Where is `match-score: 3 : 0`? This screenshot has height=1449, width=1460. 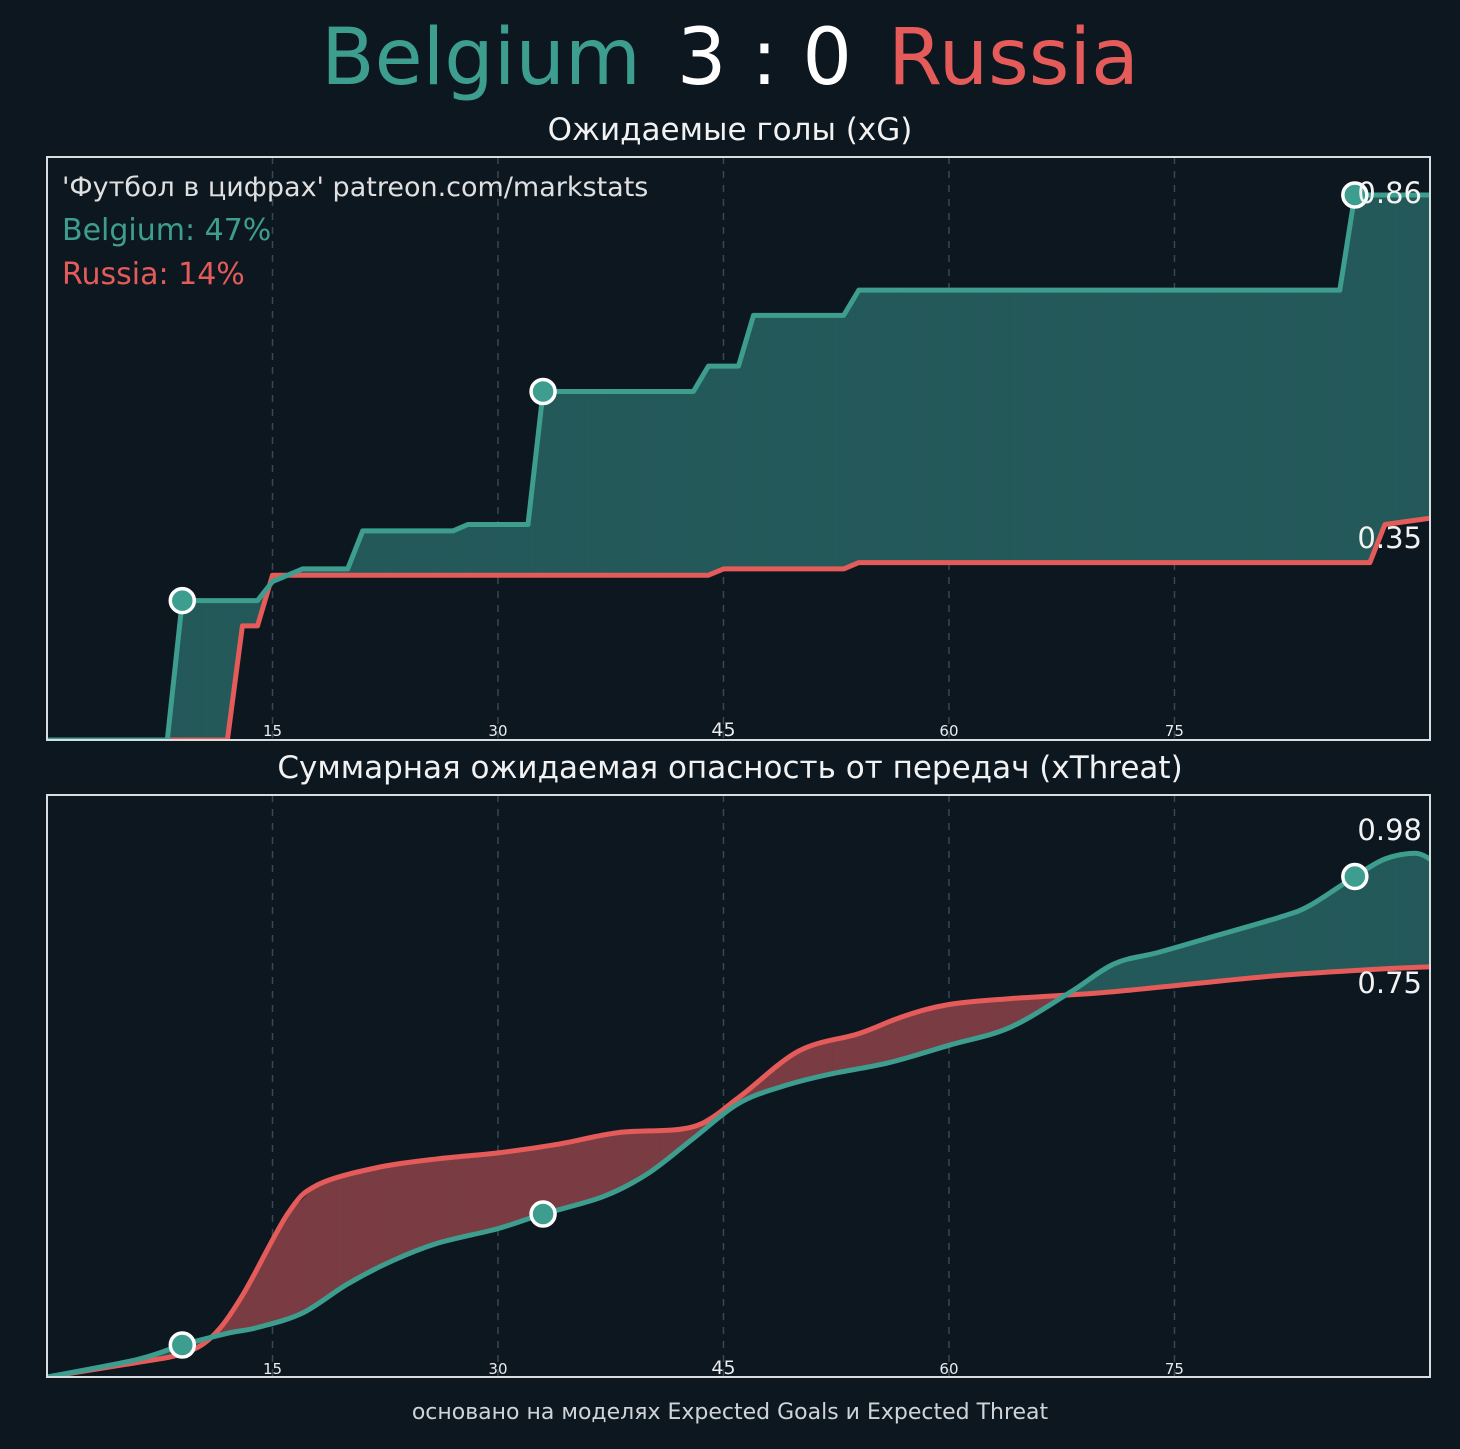 match-score: 3 : 0 is located at coordinates (764, 58).